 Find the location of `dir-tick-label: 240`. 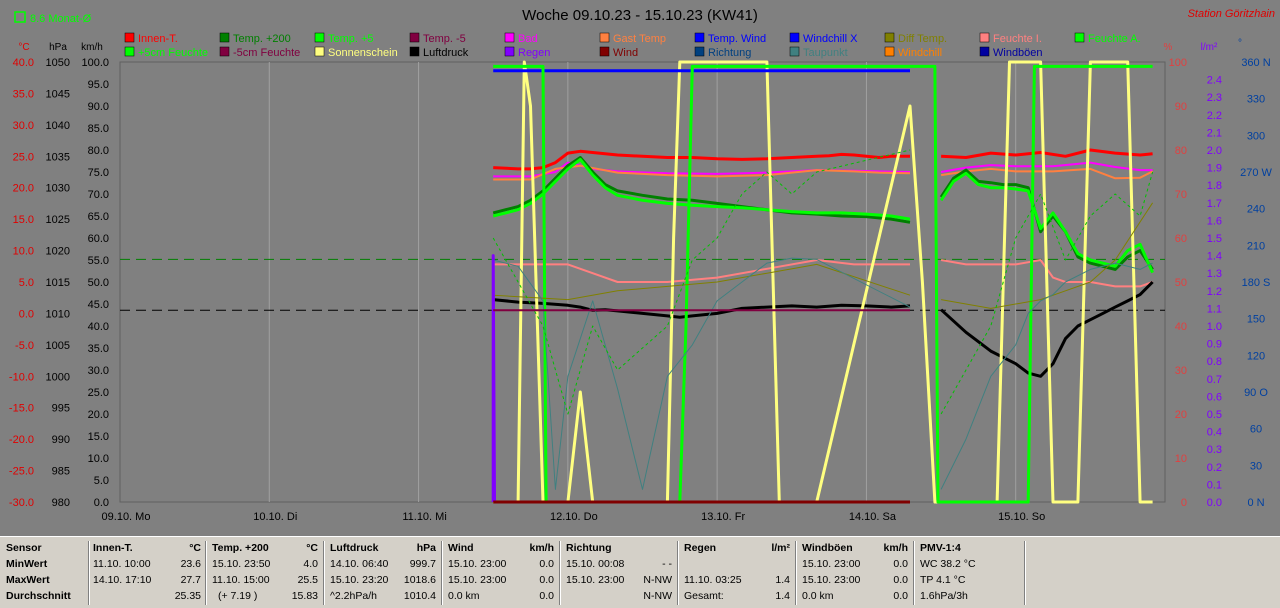

dir-tick-label: 240 is located at coordinates (1256, 210).